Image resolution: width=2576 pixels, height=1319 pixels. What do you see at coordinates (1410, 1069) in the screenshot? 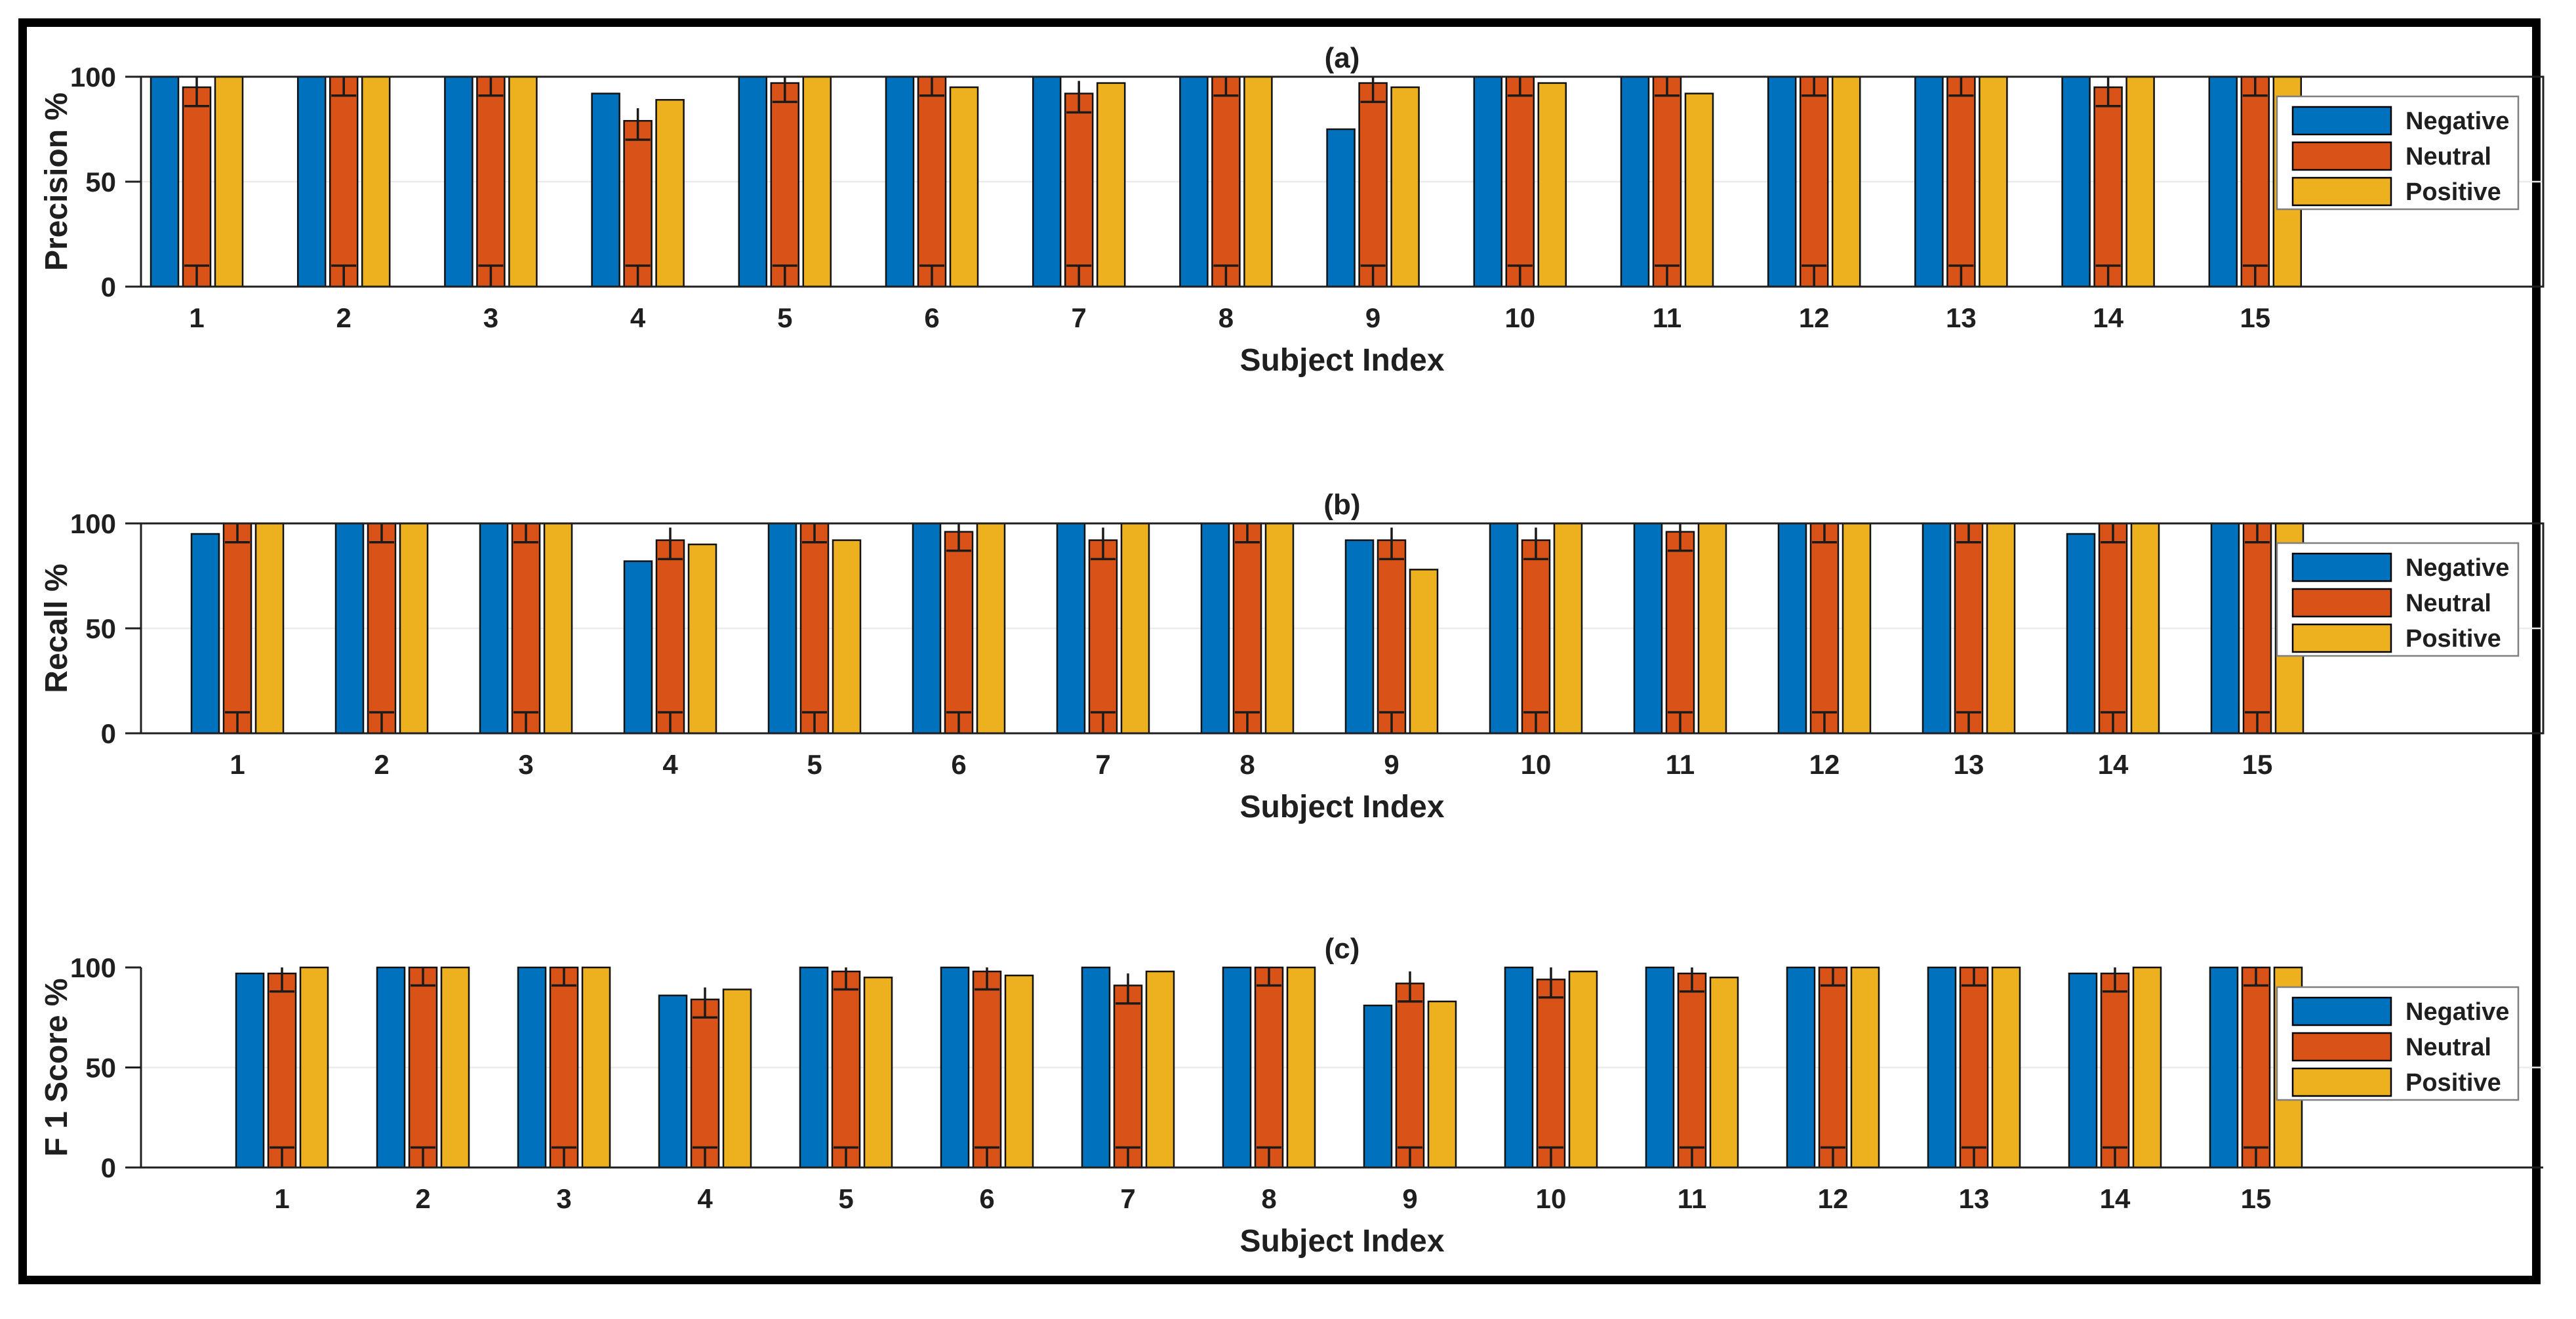
I see `error-bar-s9-neutral` at bounding box center [1410, 1069].